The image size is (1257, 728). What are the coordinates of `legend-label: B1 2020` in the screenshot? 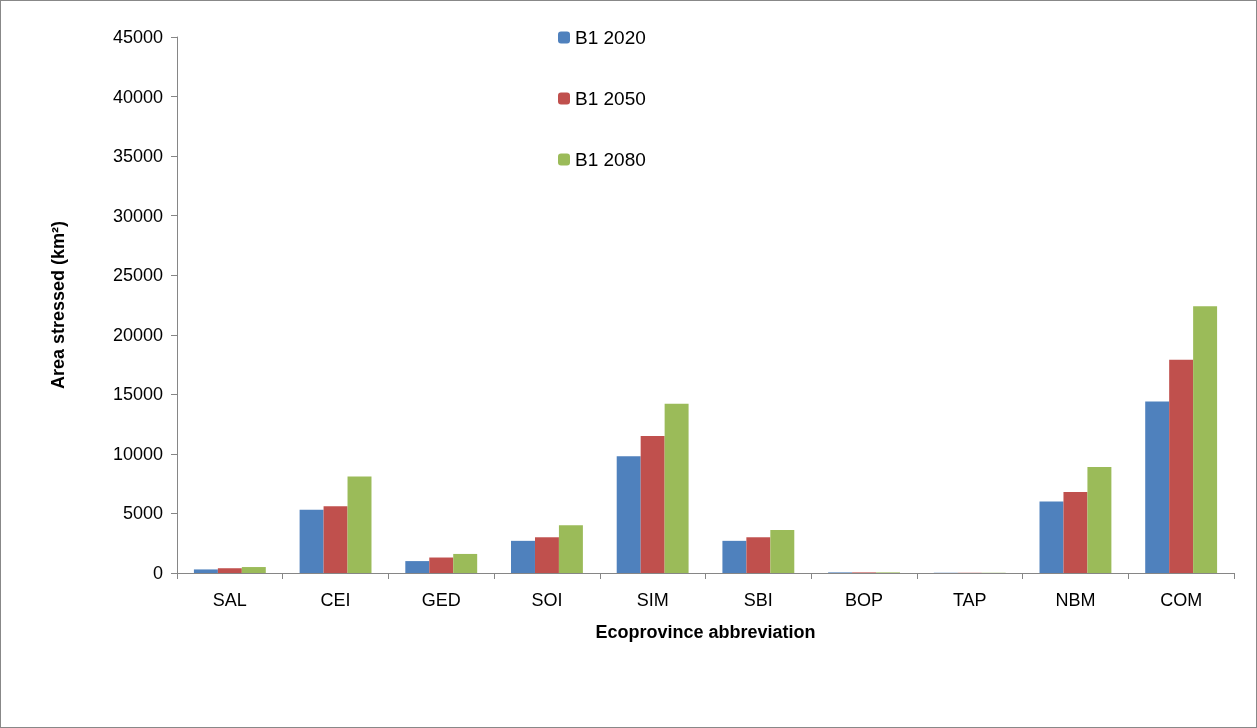 It's located at (610, 37).